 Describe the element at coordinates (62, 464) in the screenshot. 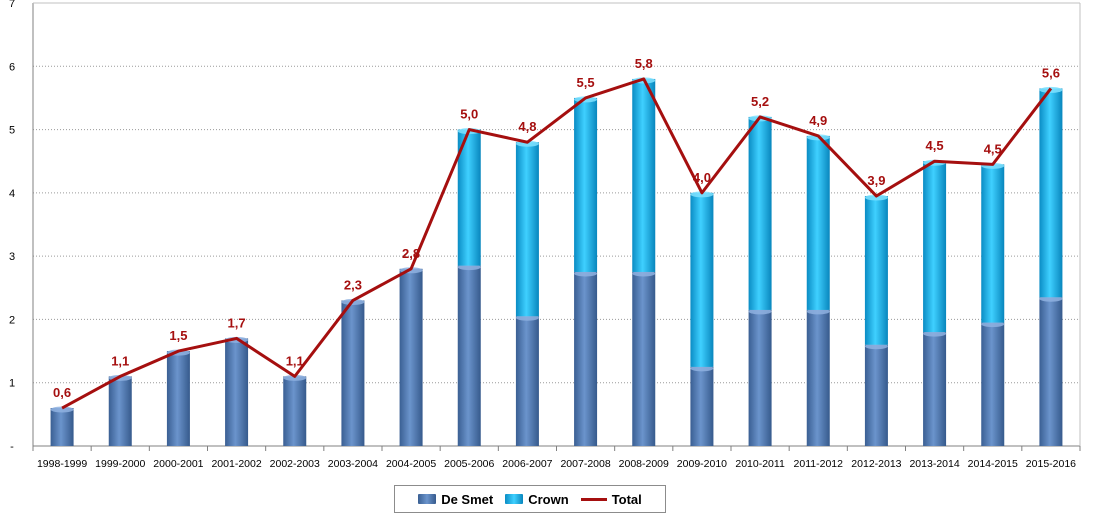

I see `x-tick-label: 1998-1999` at that location.